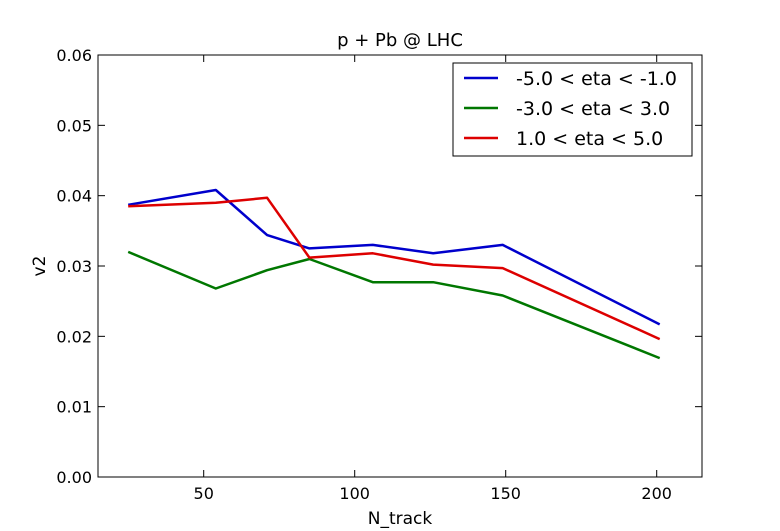 This screenshot has width=780, height=531. I want to click on legend-label-2: -3.0 < eta < 3.0, so click(593, 109).